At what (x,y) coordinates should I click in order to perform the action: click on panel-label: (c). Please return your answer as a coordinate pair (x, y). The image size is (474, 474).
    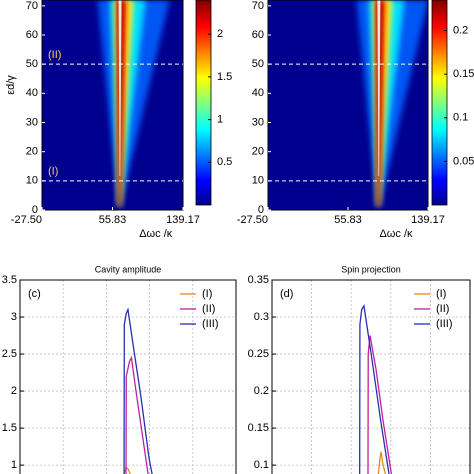
    Looking at the image, I should click on (34, 294).